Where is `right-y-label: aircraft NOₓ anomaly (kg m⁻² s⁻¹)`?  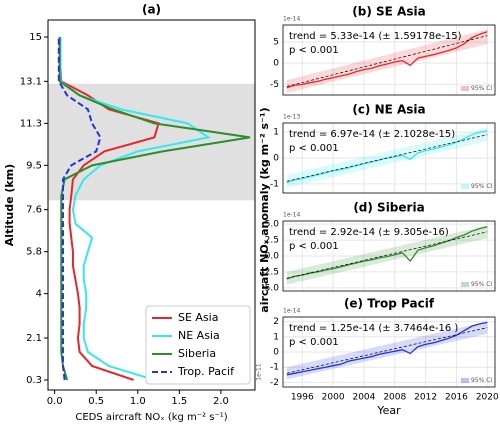
right-y-label: aircraft NOₓ anomaly (kg m⁻² s⁻¹) is located at coordinates (264, 209).